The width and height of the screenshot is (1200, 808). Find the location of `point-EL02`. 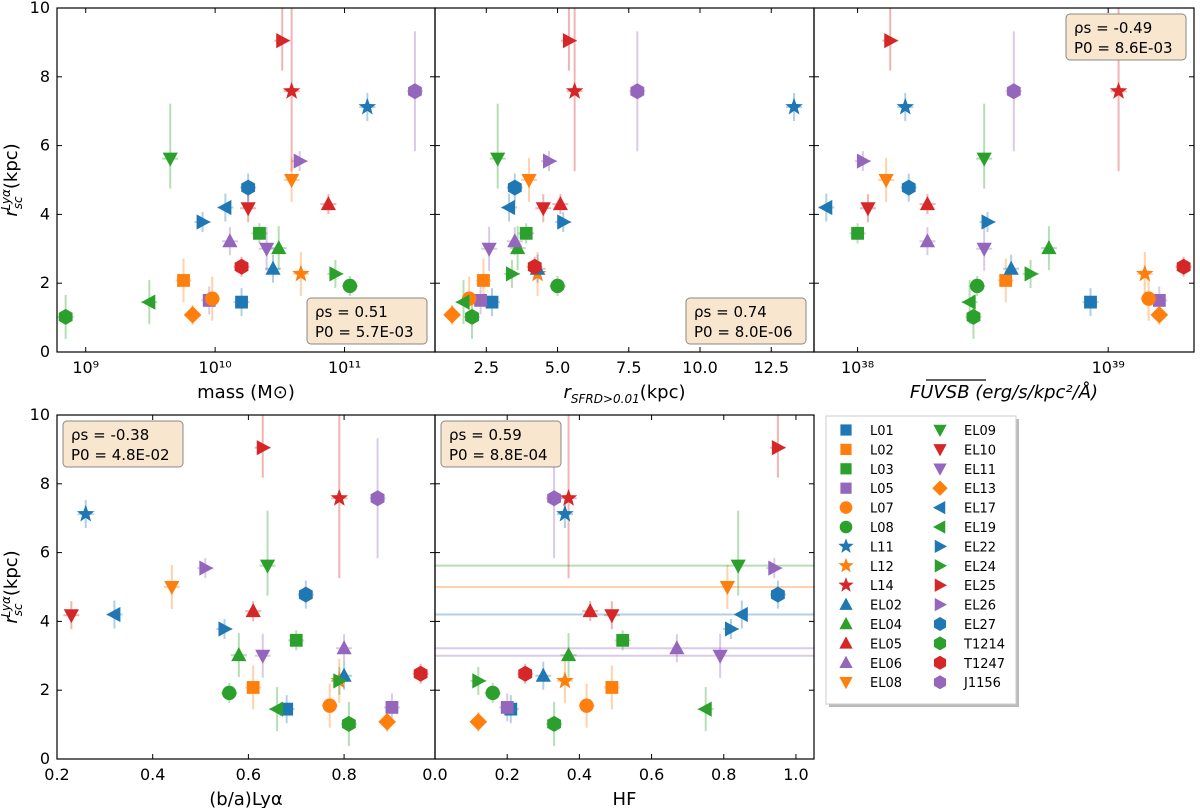

point-EL02 is located at coordinates (1011, 267).